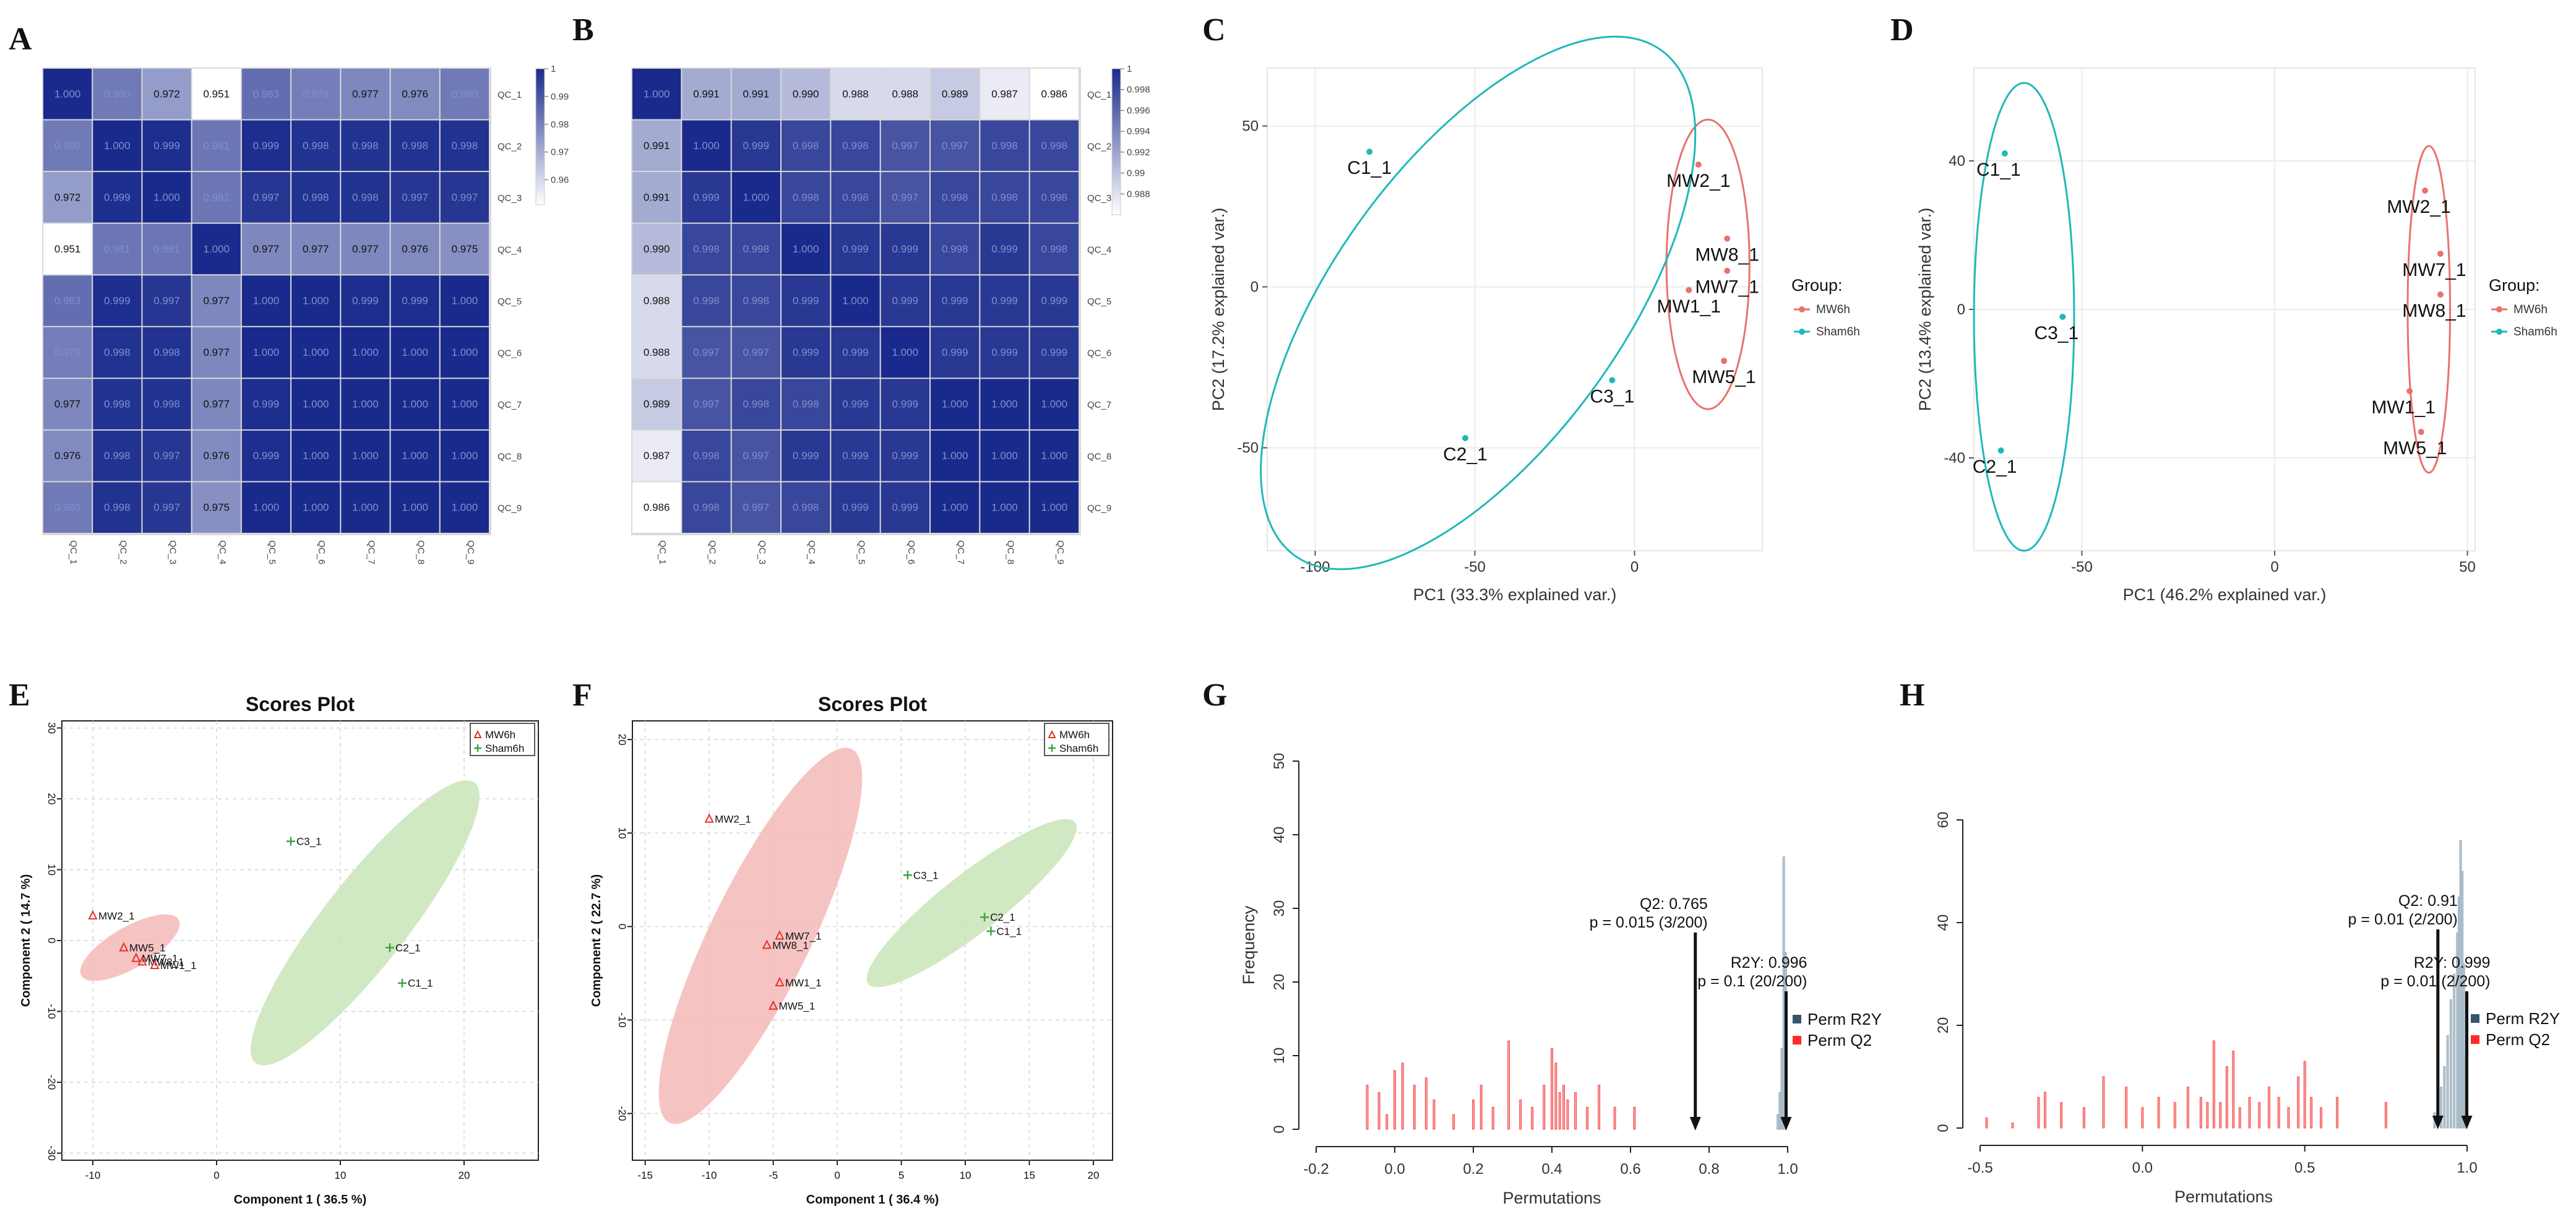 The width and height of the screenshot is (2576, 1232). What do you see at coordinates (500, 735) in the screenshot?
I see `legend-label: MW6h` at bounding box center [500, 735].